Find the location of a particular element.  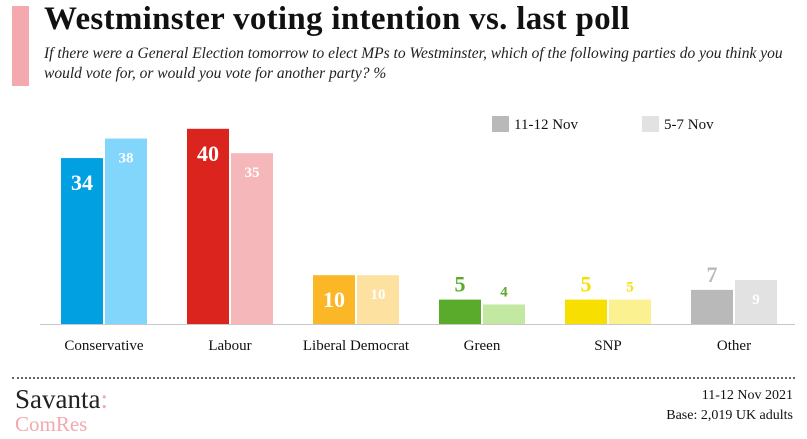

bar-labour-current is located at coordinates (208, 226).